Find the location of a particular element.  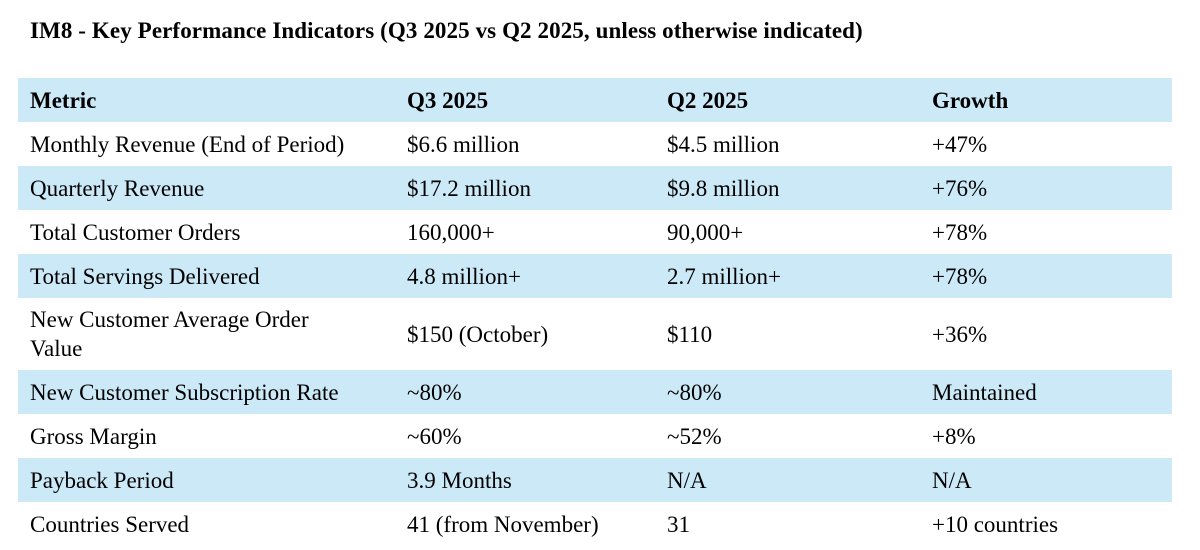

table-row: Payback Period 3.9 Months N/A N/A is located at coordinates (595, 480).